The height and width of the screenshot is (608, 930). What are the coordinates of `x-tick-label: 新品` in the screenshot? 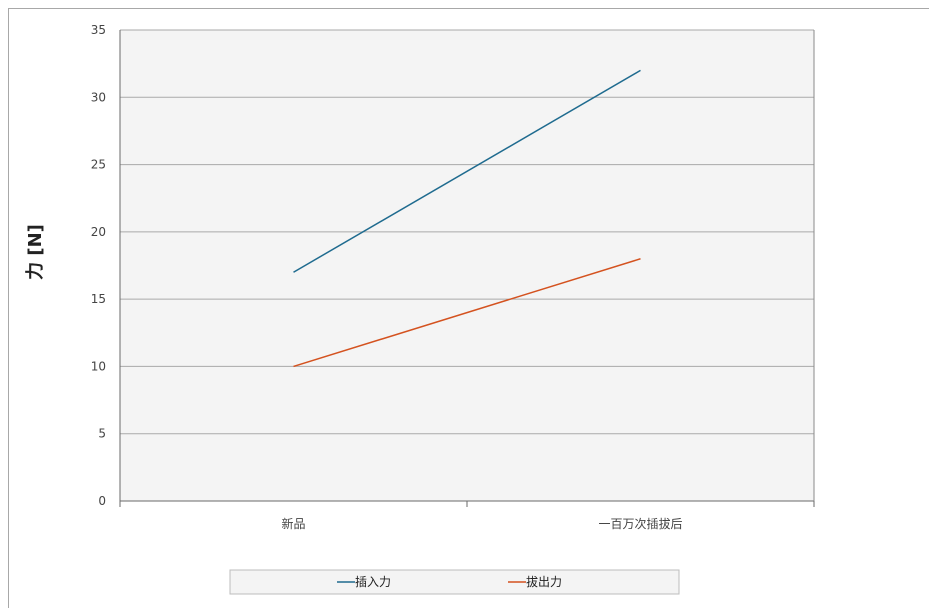 It's located at (293, 523).